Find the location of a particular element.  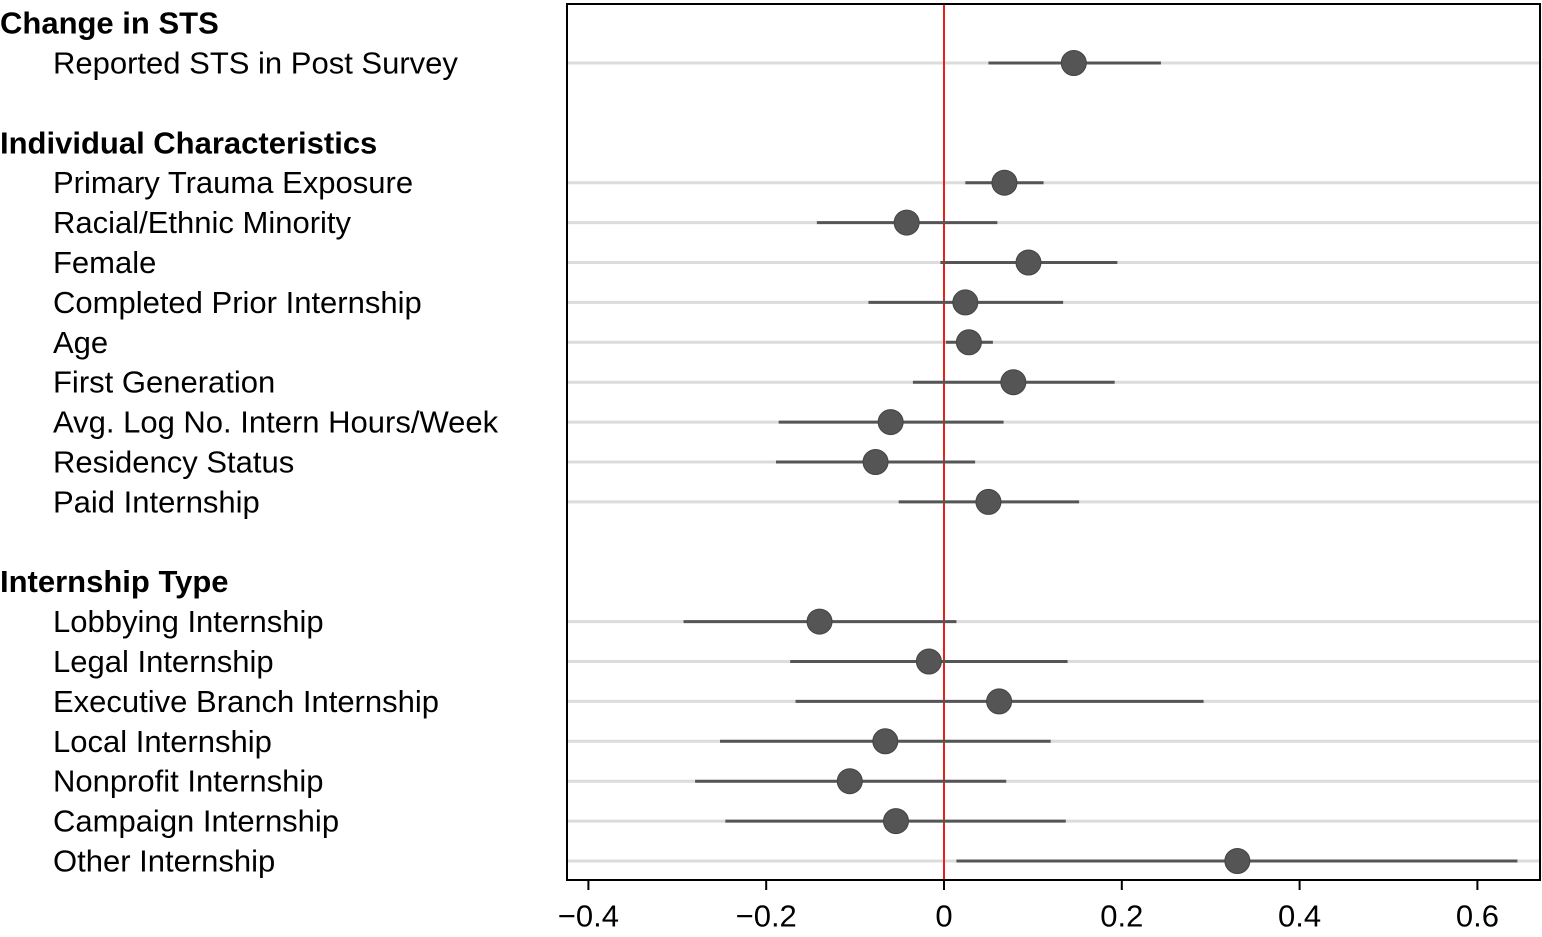

row-label: Executive Branch Internship is located at coordinates (246, 701).